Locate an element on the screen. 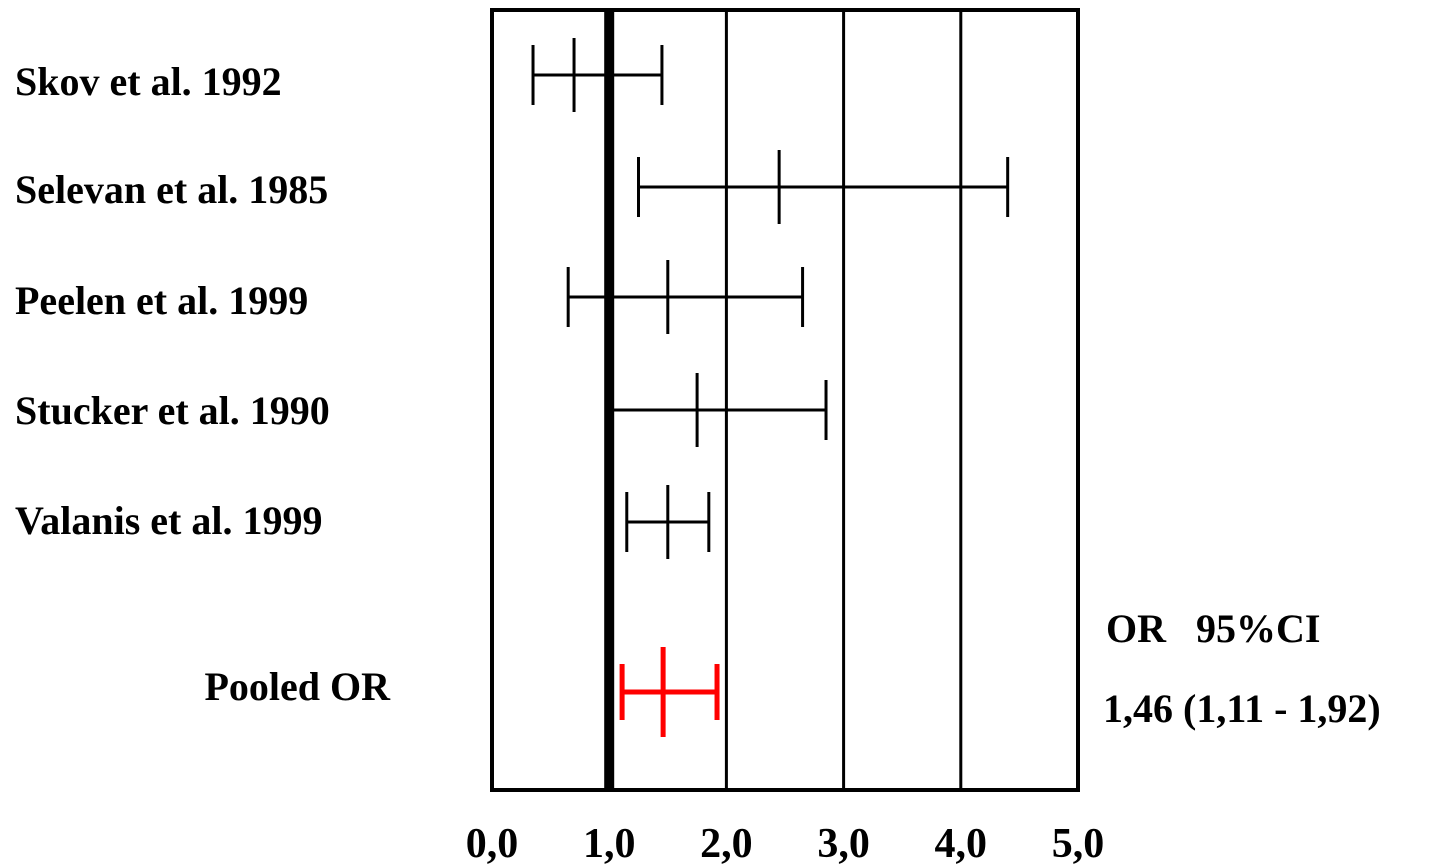 This screenshot has width=1448, height=864. gridlines is located at coordinates (843, 400).